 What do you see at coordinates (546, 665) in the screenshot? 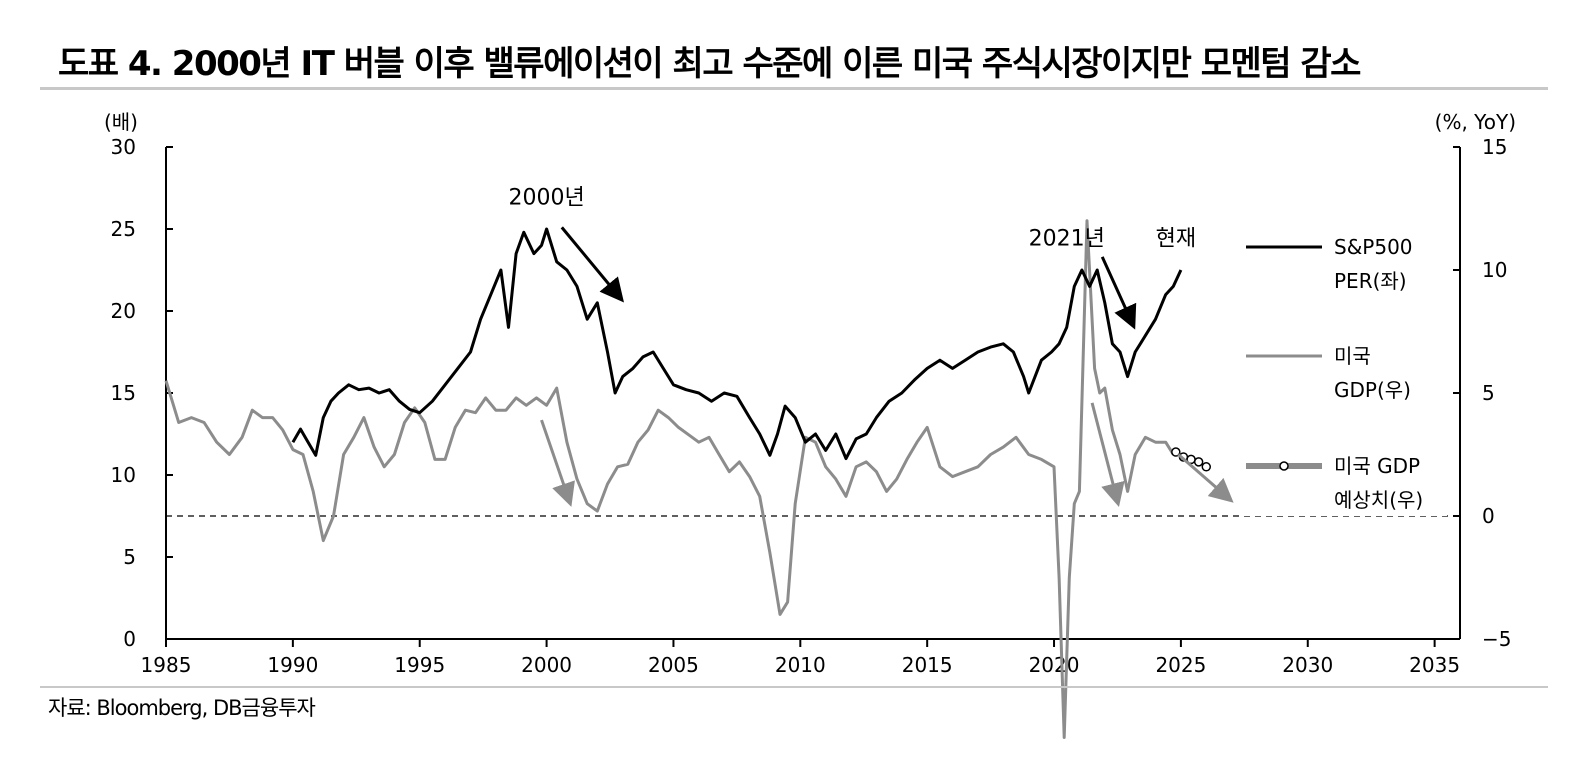
I see `x-axis-tick-label: 2000` at bounding box center [546, 665].